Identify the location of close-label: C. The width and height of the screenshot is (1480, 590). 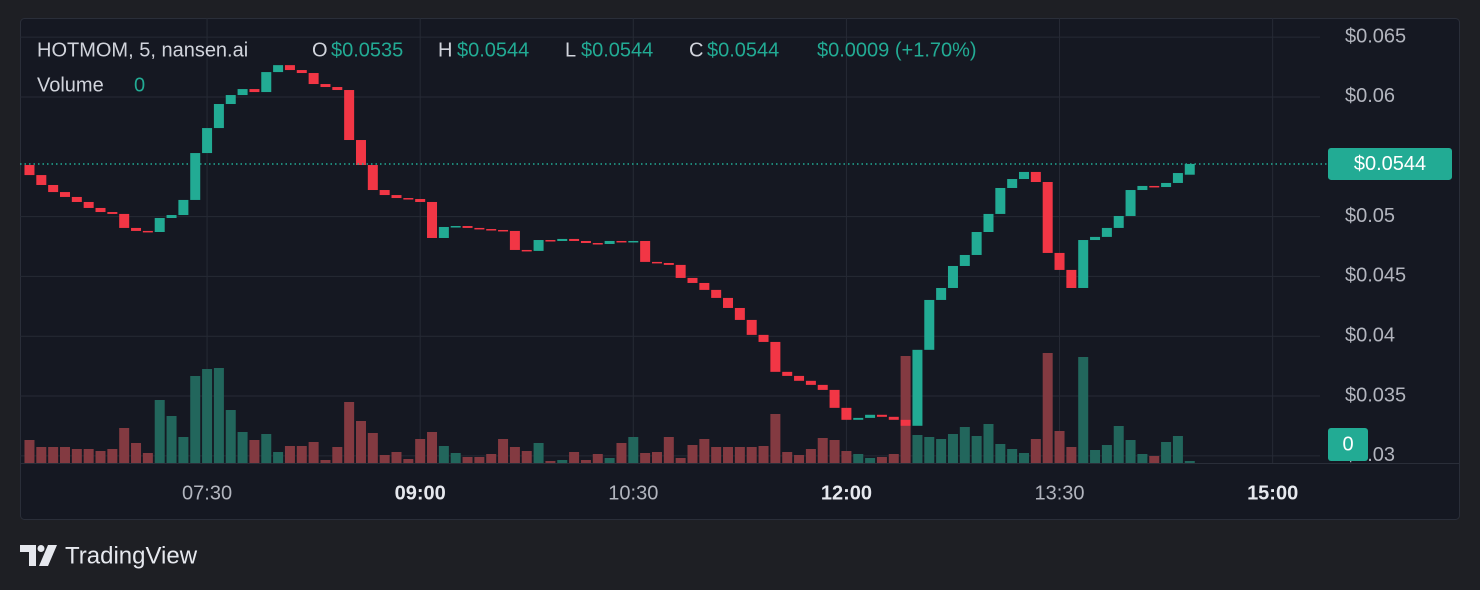
(696, 50).